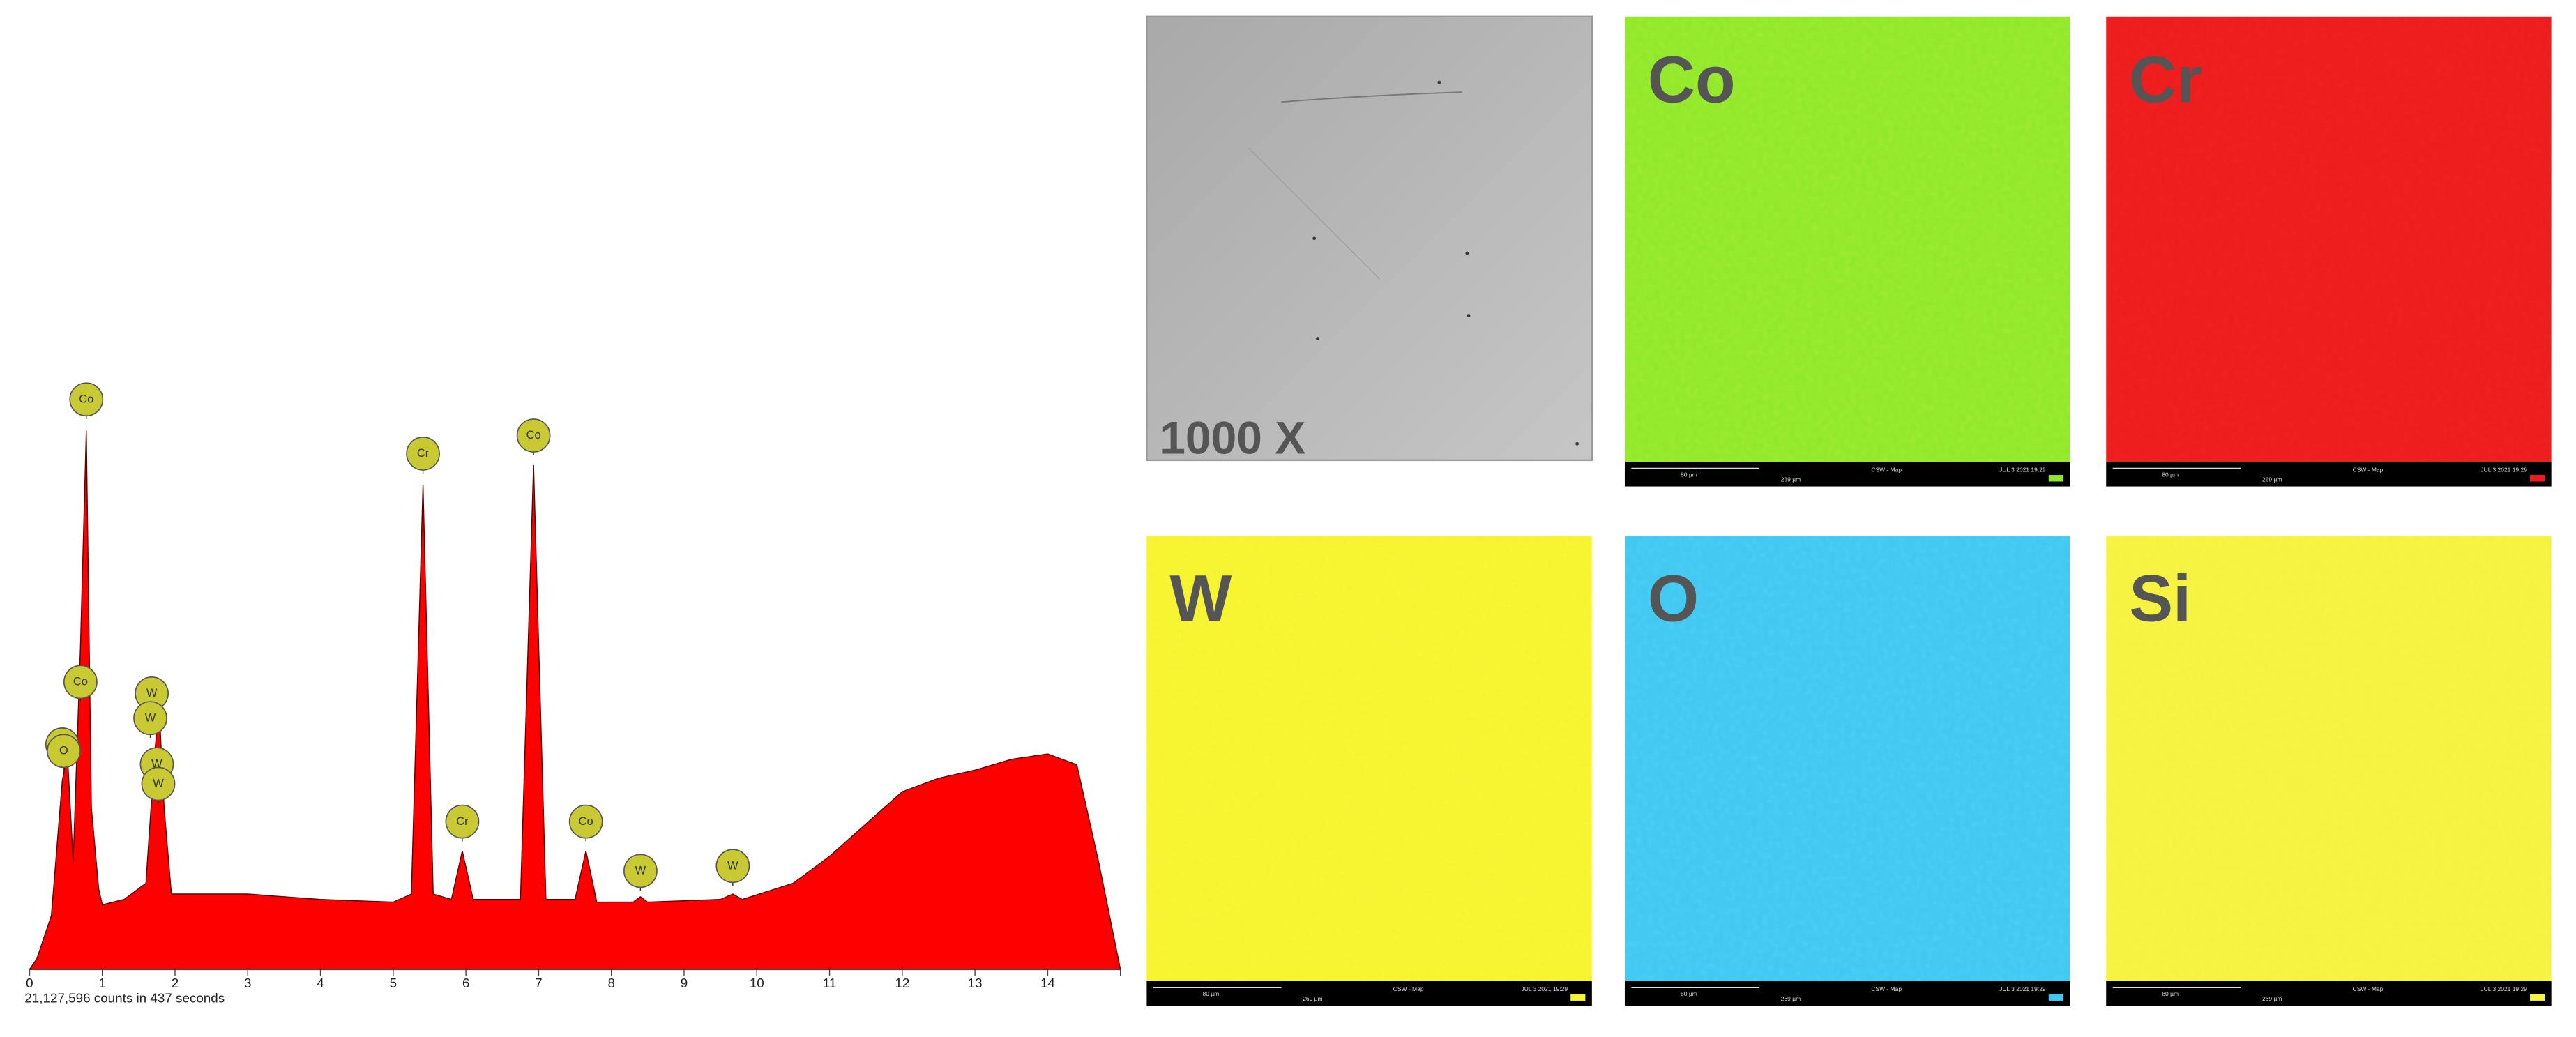 This screenshot has height=1037, width=2576. Describe the element at coordinates (175, 983) in the screenshot. I see `x-tick-label: 2` at that location.